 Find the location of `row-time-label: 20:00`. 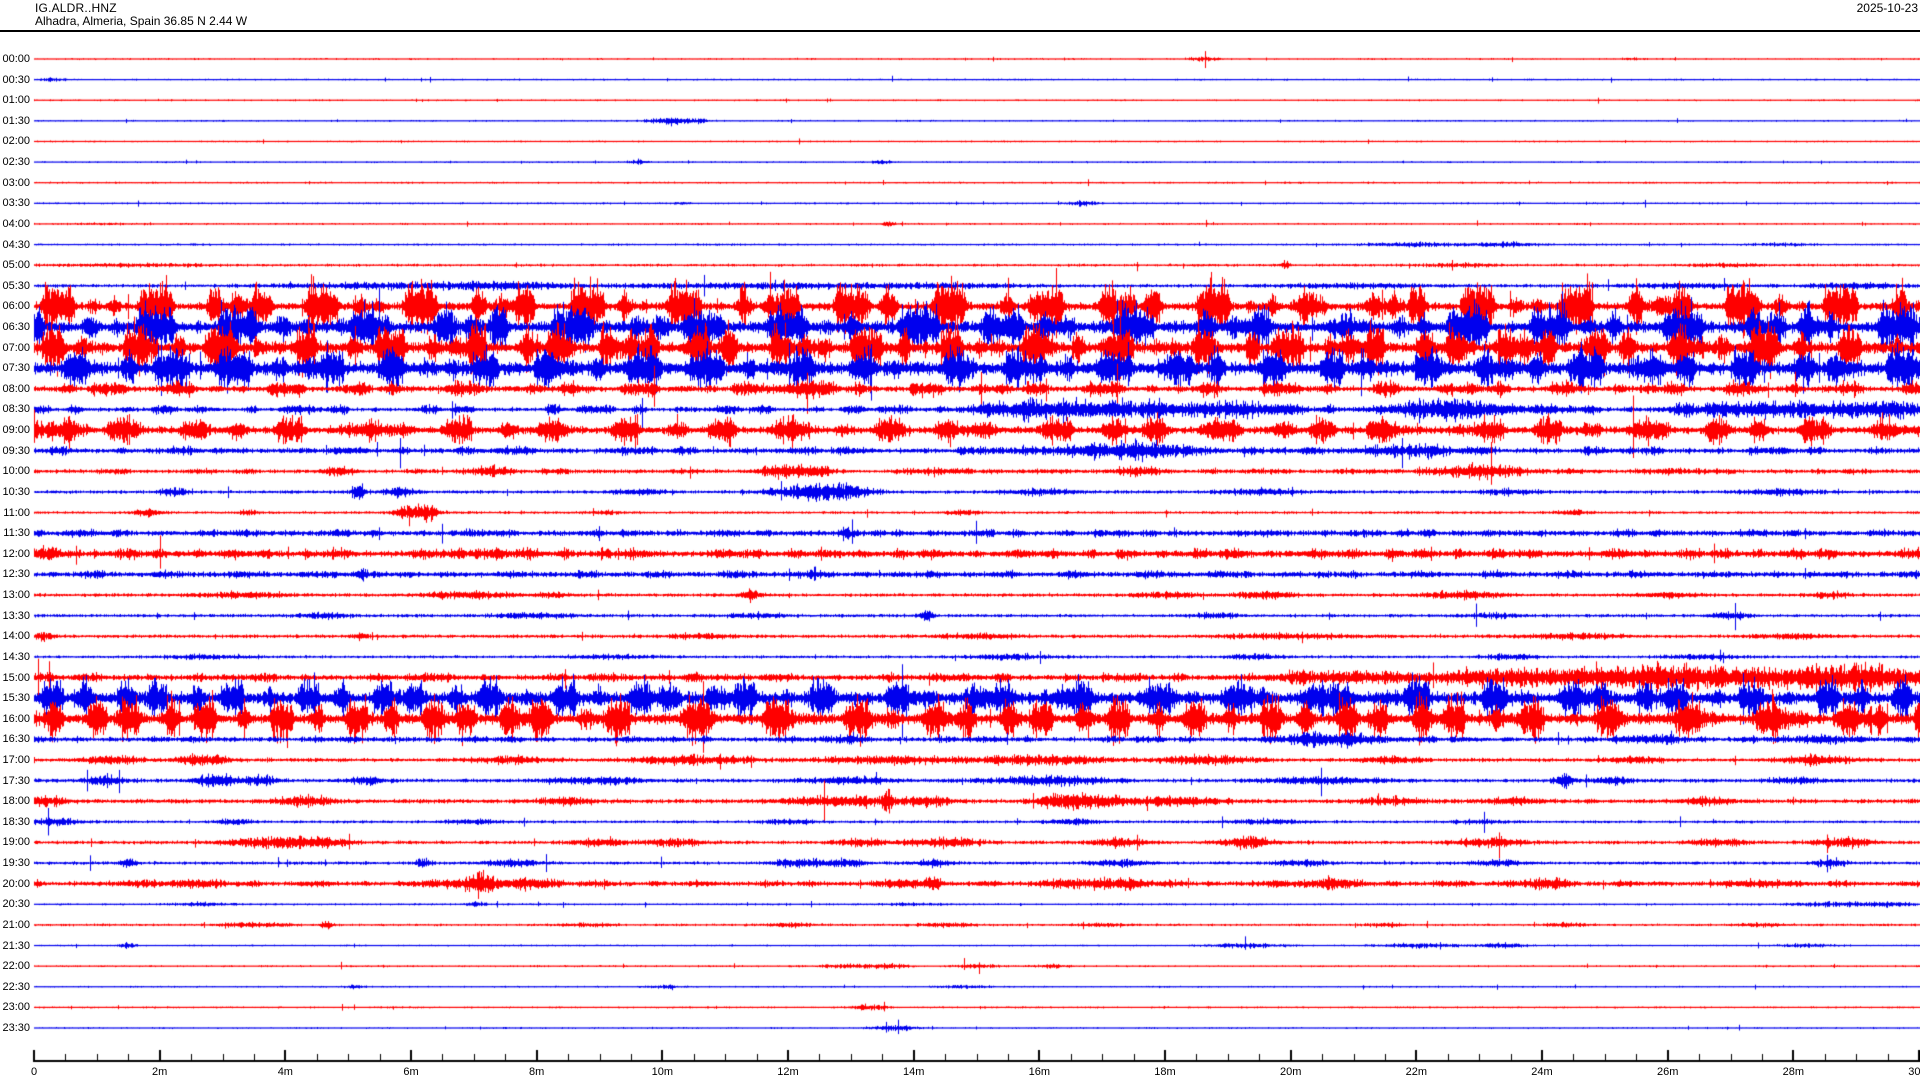

row-time-label: 20:00 is located at coordinates (16, 884).